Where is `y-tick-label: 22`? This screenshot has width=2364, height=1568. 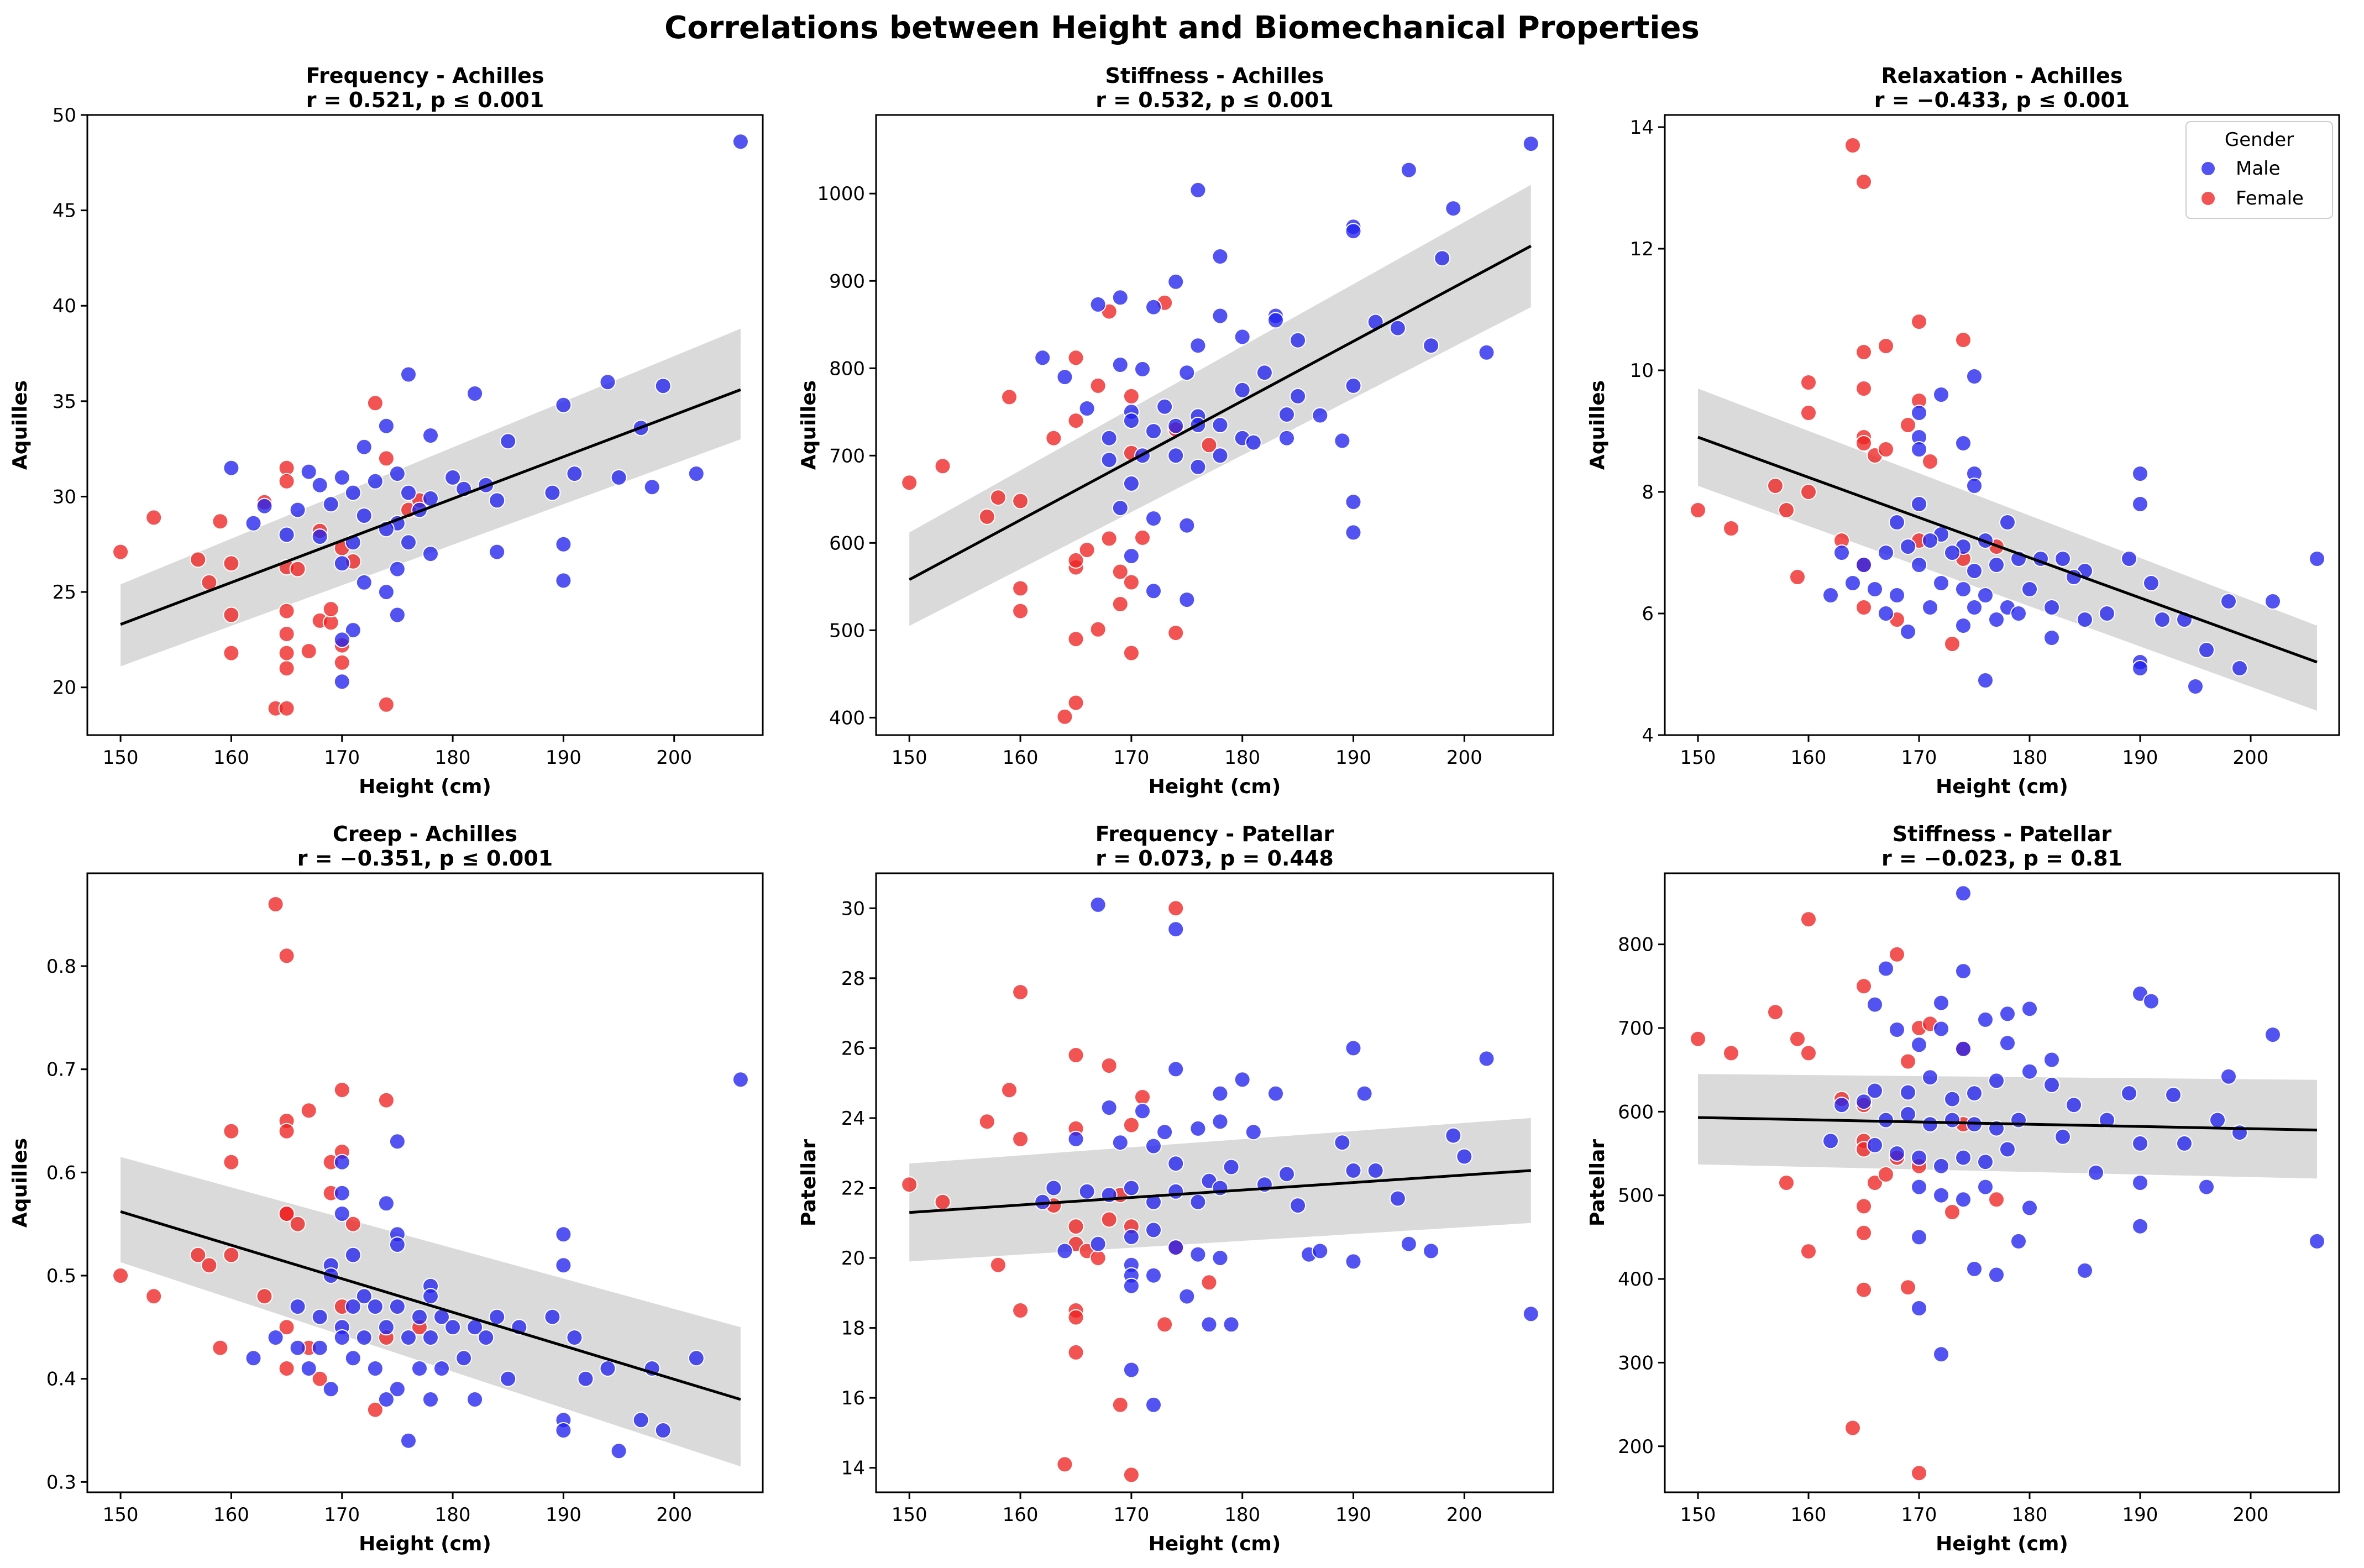 y-tick-label: 22 is located at coordinates (853, 1188).